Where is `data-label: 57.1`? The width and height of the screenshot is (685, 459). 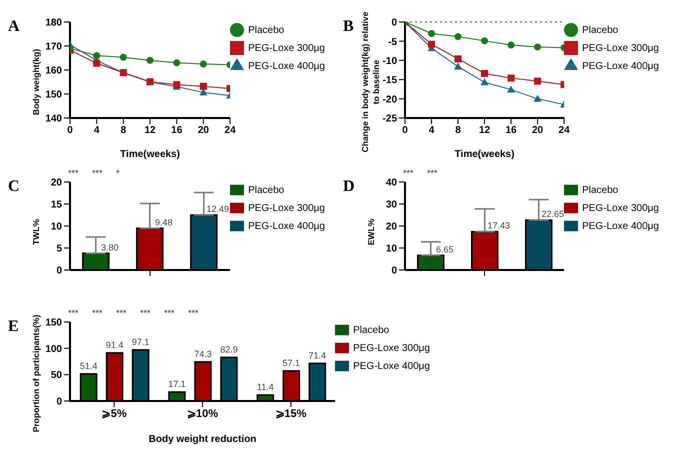 data-label: 57.1 is located at coordinates (291, 363).